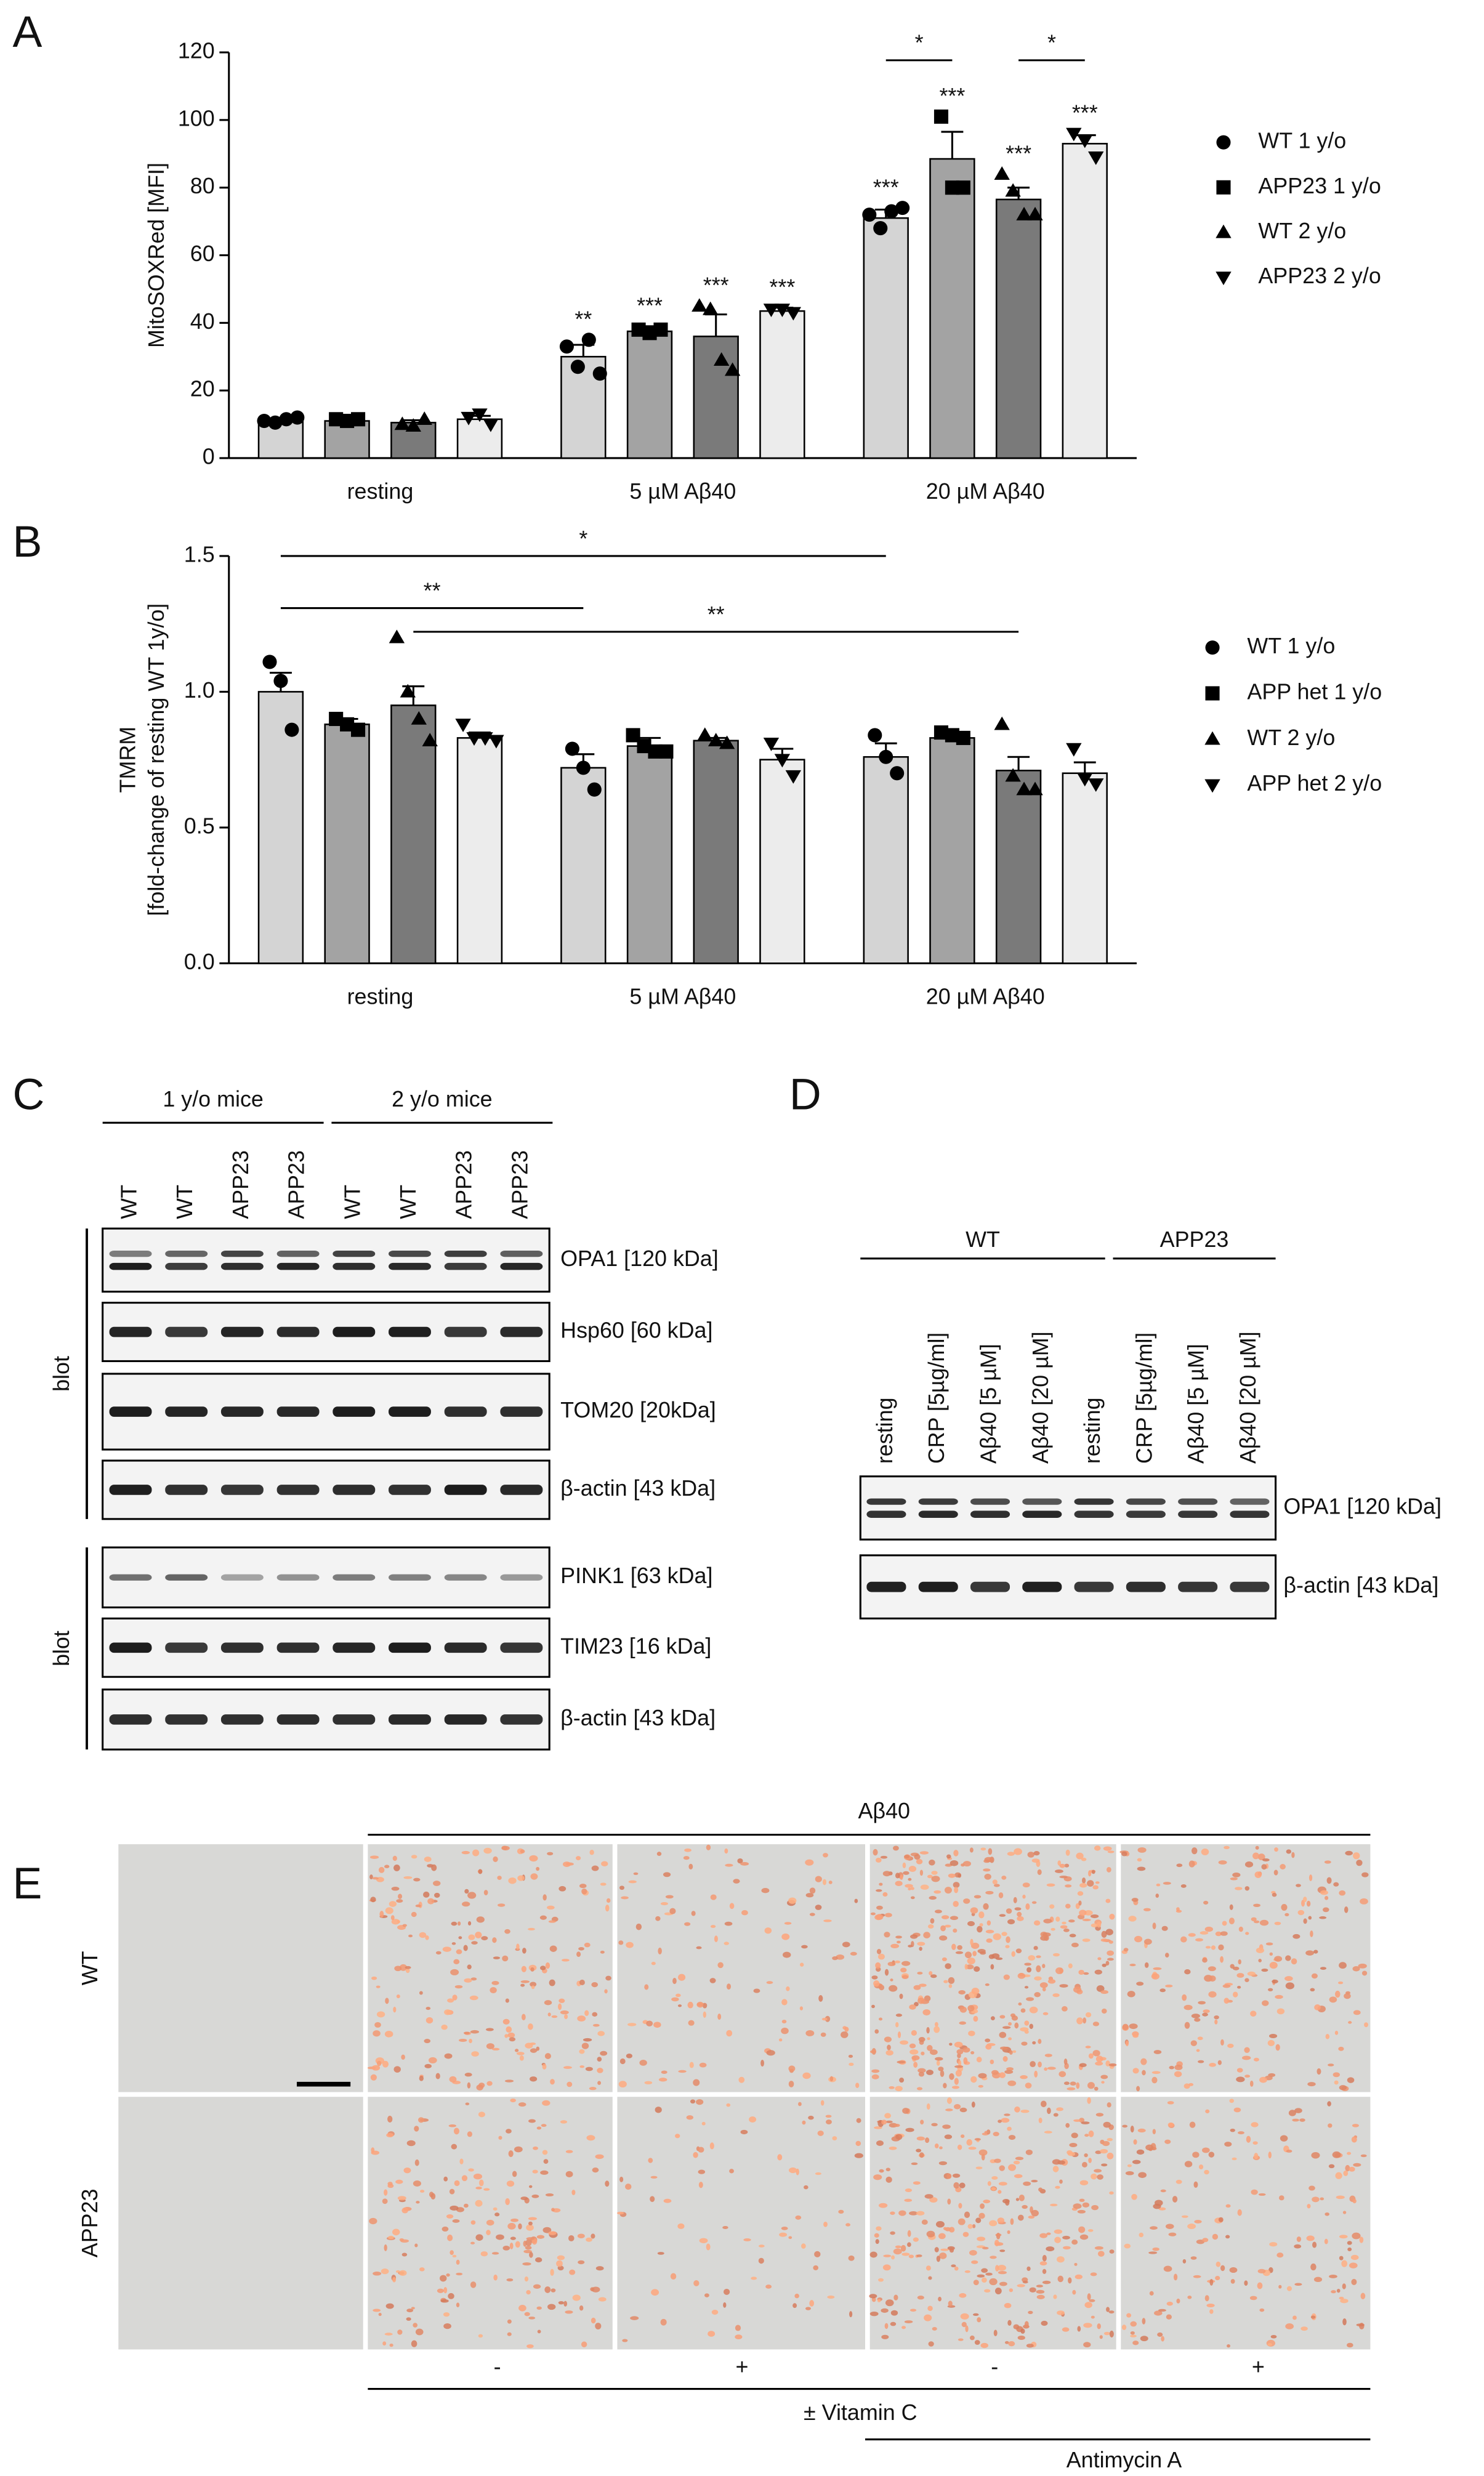 The height and width of the screenshot is (2476, 1484). I want to click on blot-label: OPA1 [120 kDa], so click(1362, 1506).